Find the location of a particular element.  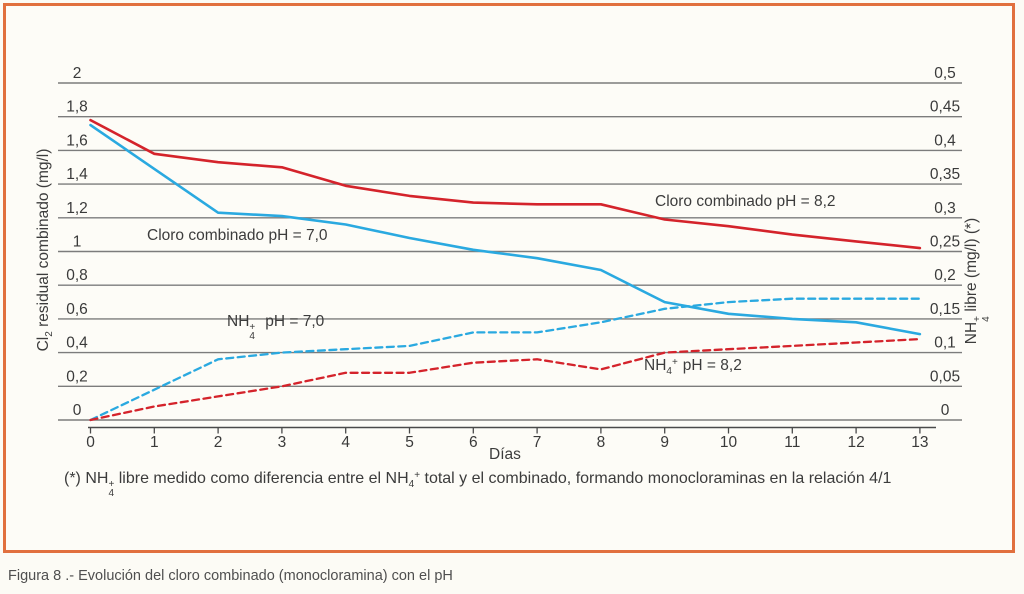

series-label-cloro-ph82: Cloro combinado pH = 8,2 is located at coordinates (745, 201).